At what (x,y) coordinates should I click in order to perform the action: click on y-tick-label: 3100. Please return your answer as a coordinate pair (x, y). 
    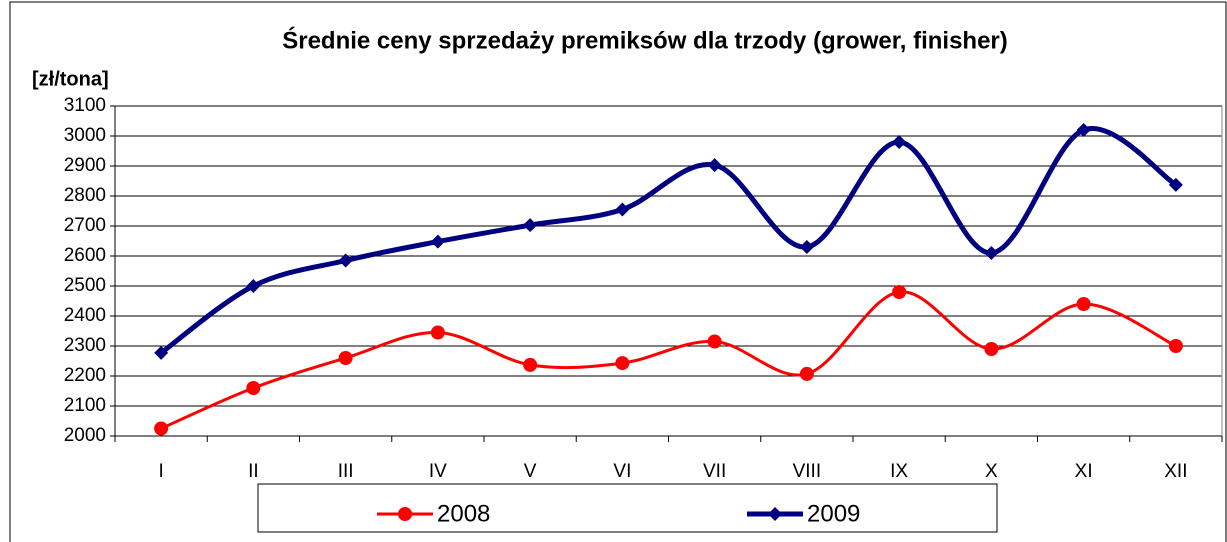
    Looking at the image, I should click on (85, 105).